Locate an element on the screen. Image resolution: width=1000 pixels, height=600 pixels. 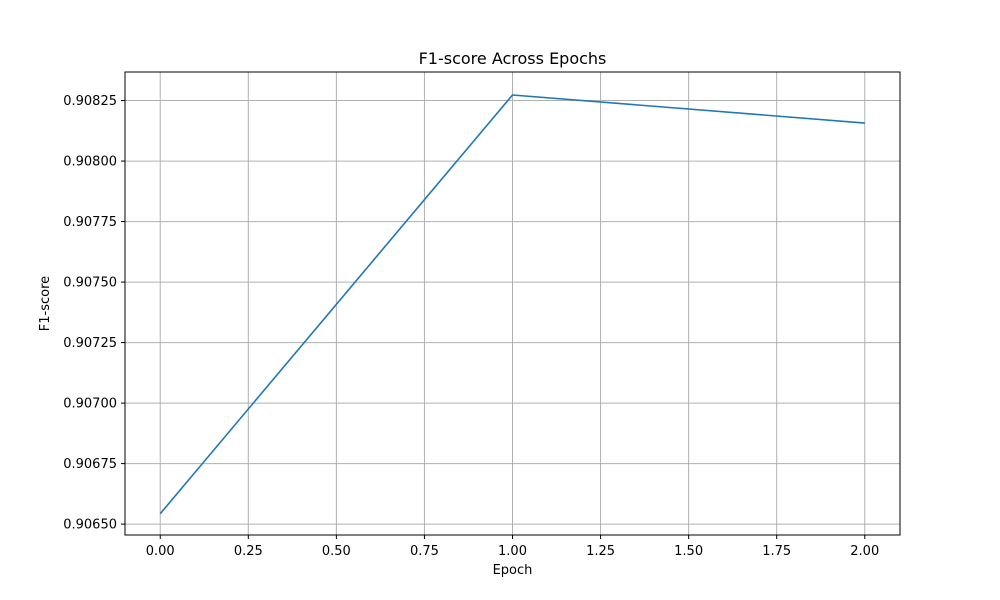
x-tick-label: 1.50 is located at coordinates (688, 551).